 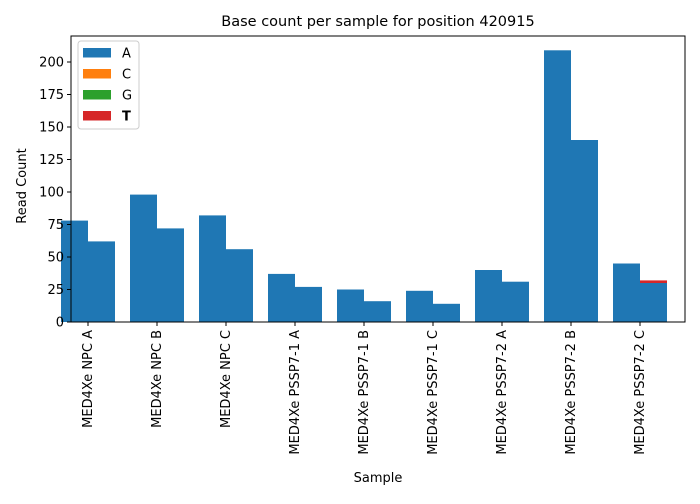 What do you see at coordinates (126, 117) in the screenshot?
I see `legend-label-t: T` at bounding box center [126, 117].